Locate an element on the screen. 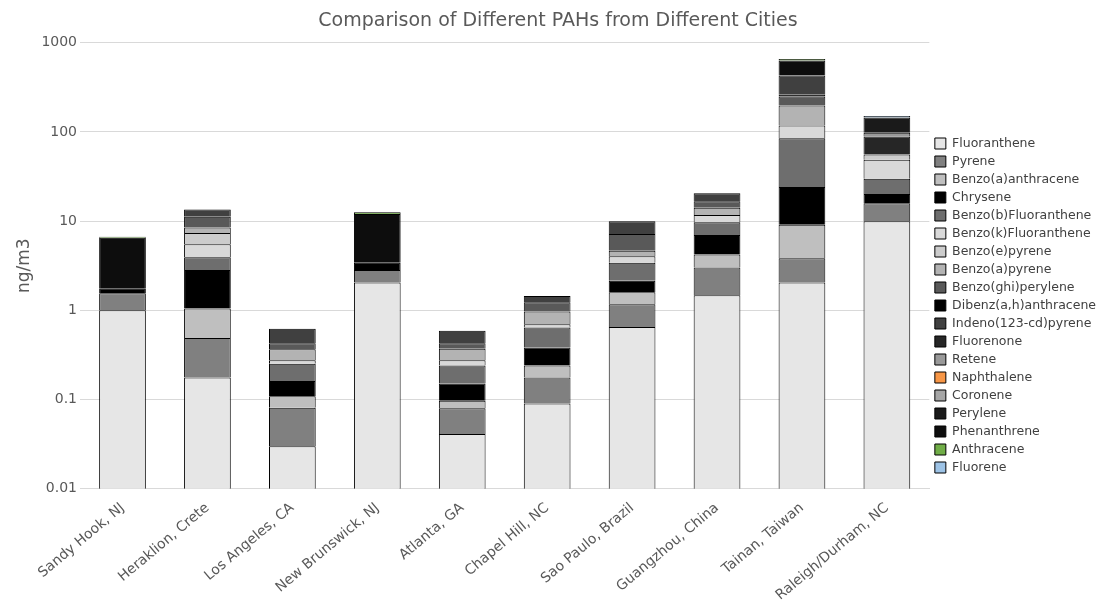 The width and height of the screenshot is (1108, 611). legend-label: Naphthalene is located at coordinates (992, 376).